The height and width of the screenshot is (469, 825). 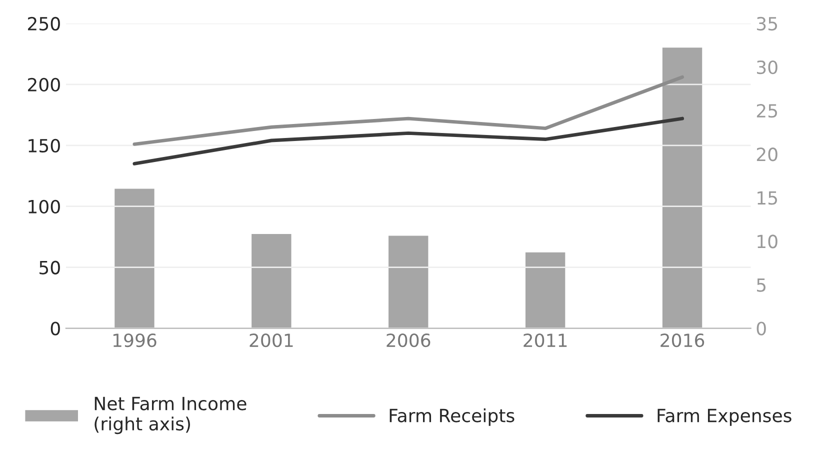 What do you see at coordinates (44, 23) in the screenshot?
I see `y-tick-label: 250` at bounding box center [44, 23].